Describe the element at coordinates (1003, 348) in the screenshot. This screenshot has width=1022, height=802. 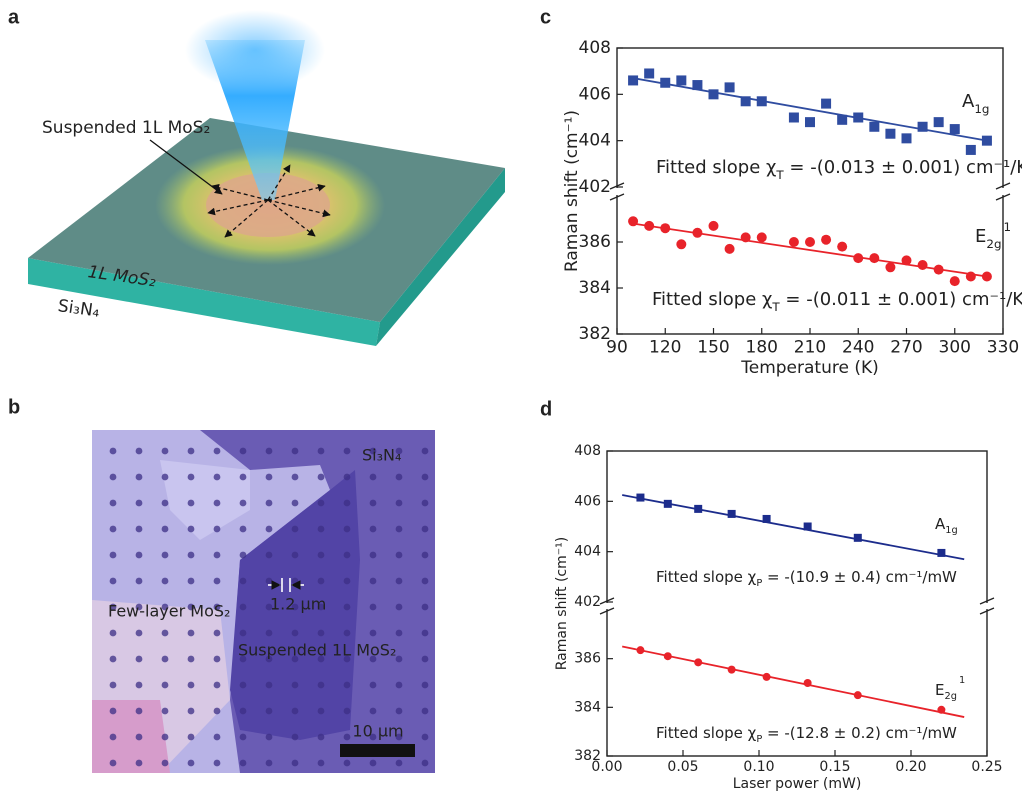
I see `x-tick-label: 330` at that location.